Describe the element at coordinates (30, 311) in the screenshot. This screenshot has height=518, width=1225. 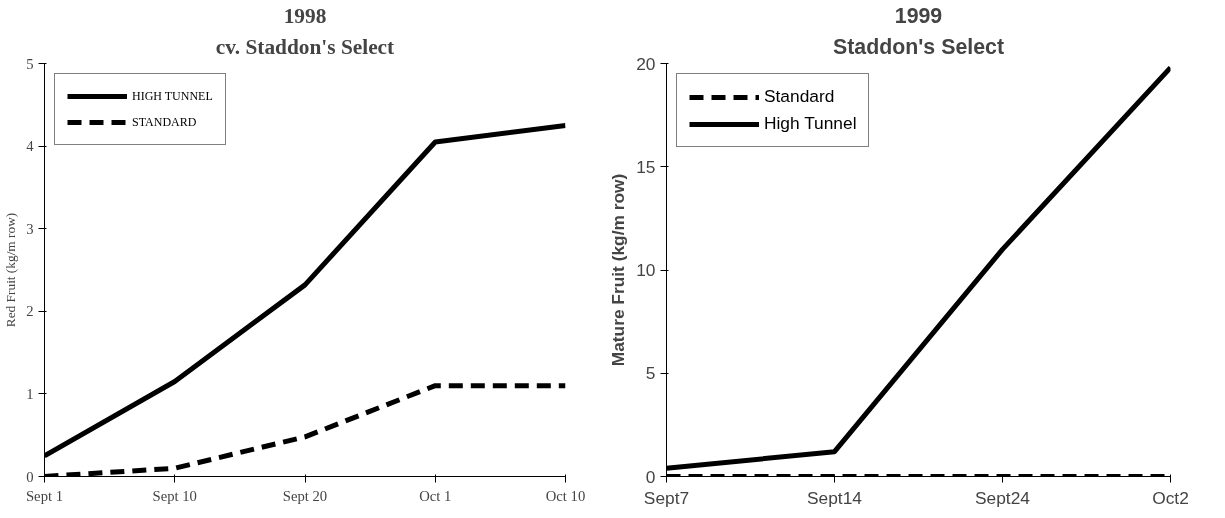
I see `y-tick-label: 2` at that location.